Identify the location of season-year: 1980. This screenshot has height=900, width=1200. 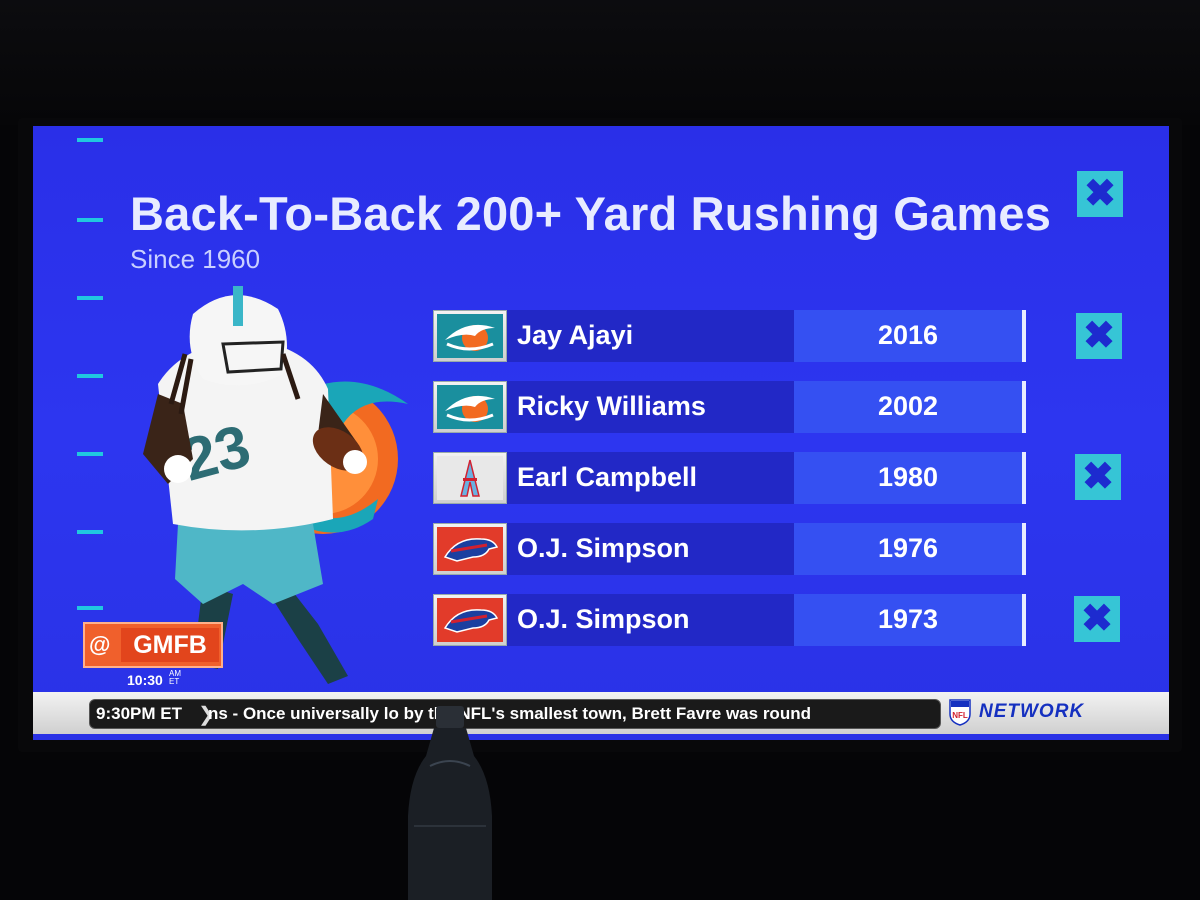
(908, 477).